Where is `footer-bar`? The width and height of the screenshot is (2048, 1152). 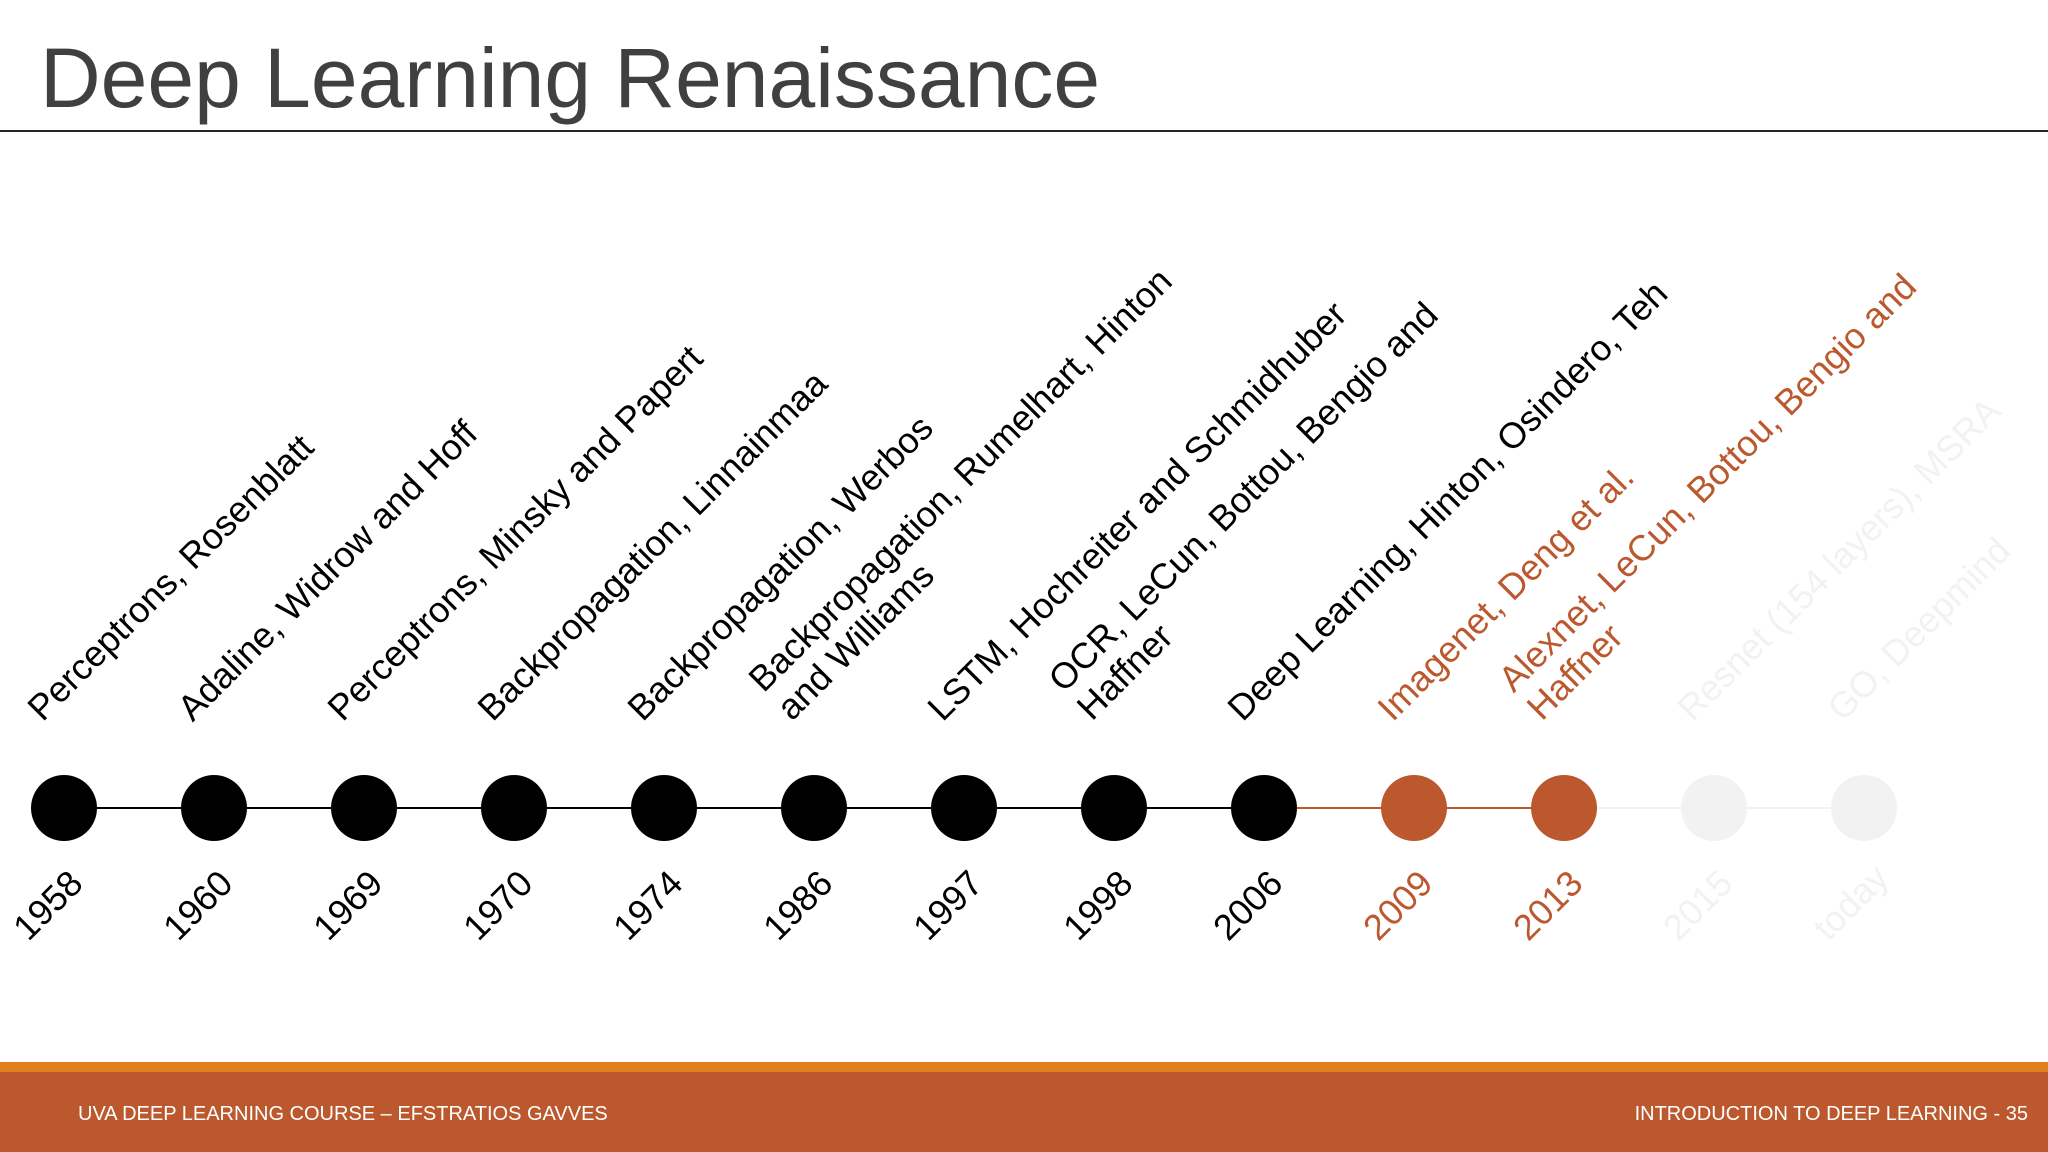 footer-bar is located at coordinates (1024, 1112).